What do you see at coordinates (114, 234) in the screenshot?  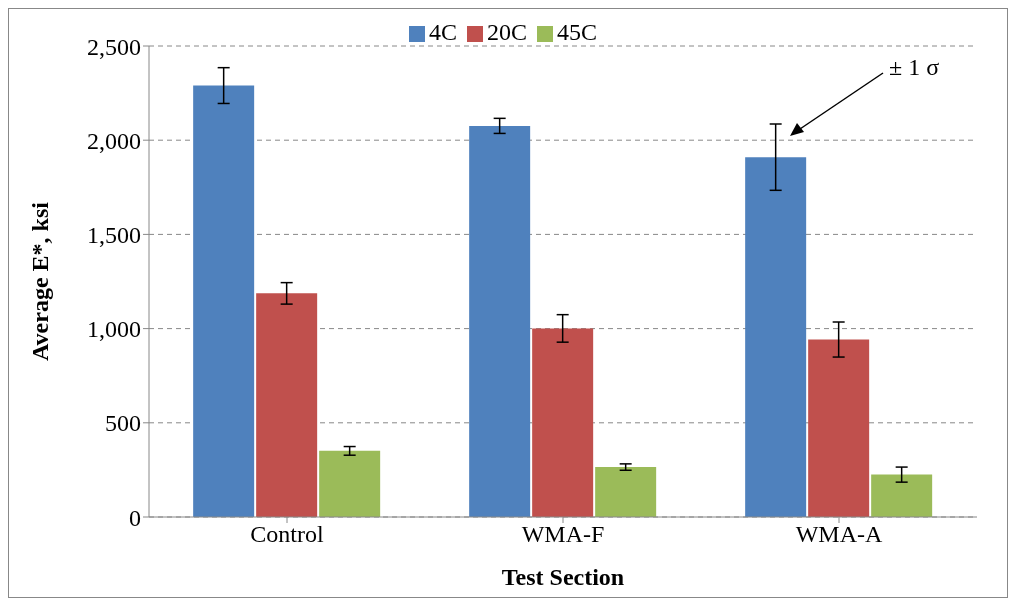 I see `y-tick-label: 1,500` at bounding box center [114, 234].